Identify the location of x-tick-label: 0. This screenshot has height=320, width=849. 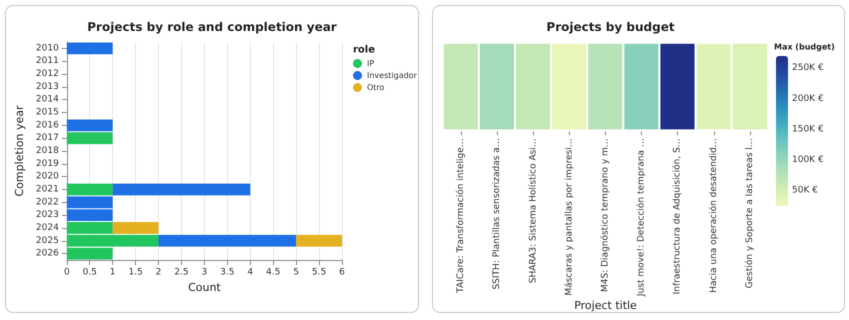
(67, 273).